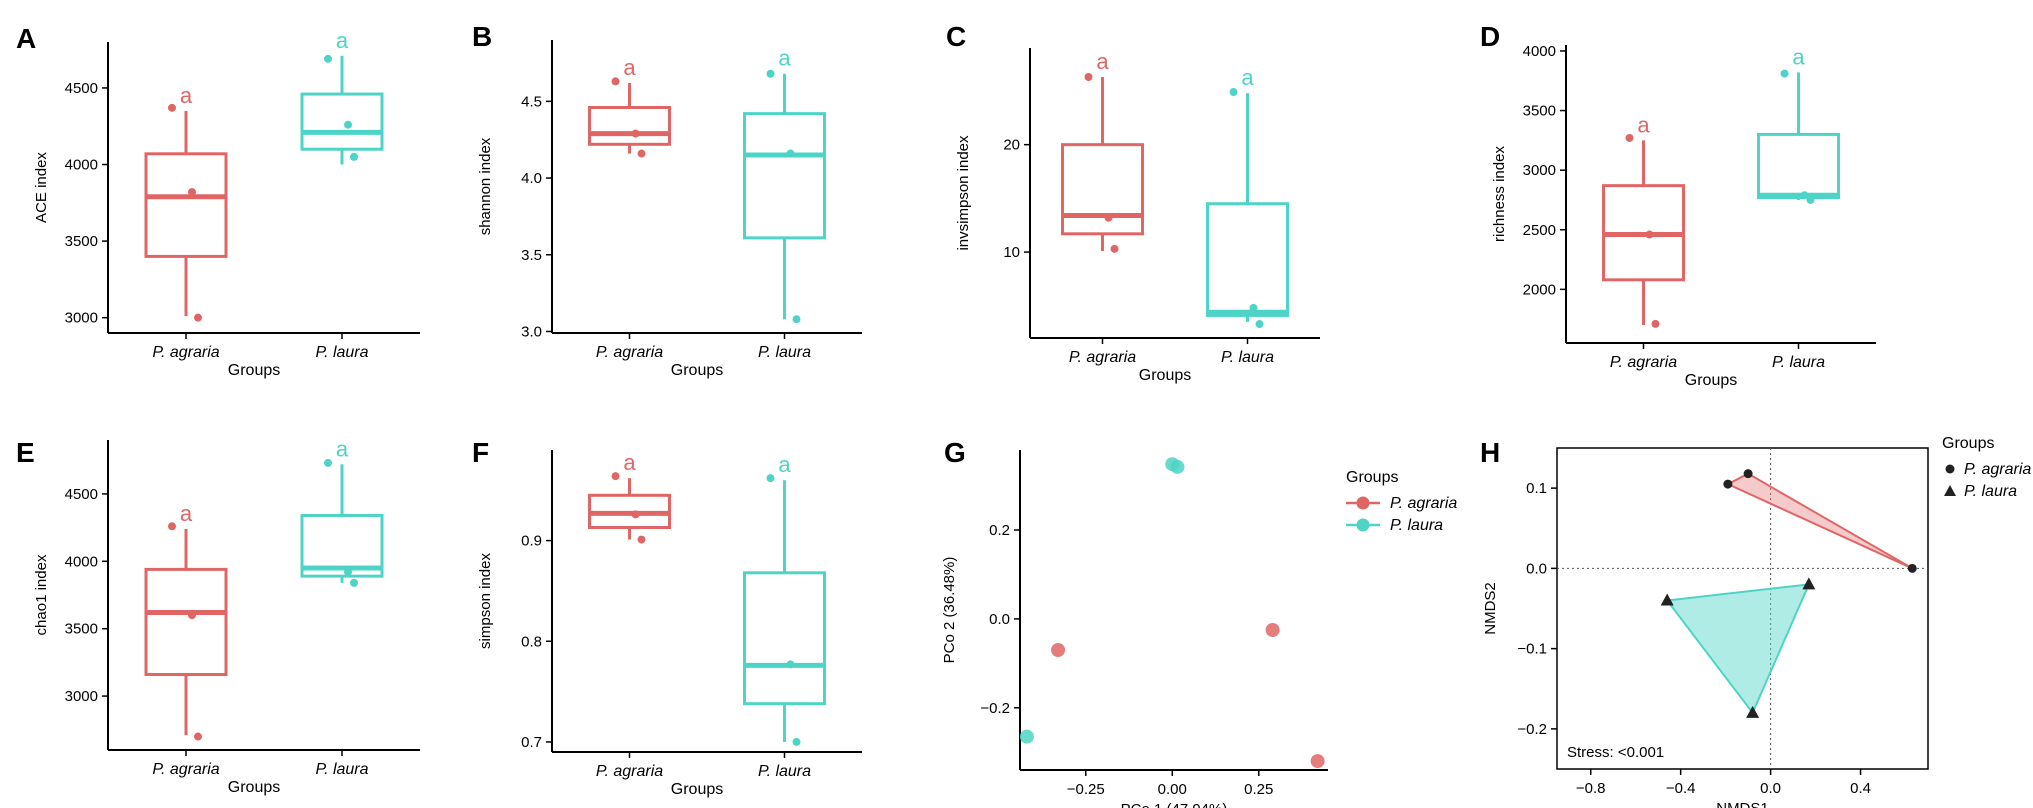 This screenshot has height=808, width=2033. Describe the element at coordinates (1490, 36) in the screenshot. I see `panel-label: D` at that location.